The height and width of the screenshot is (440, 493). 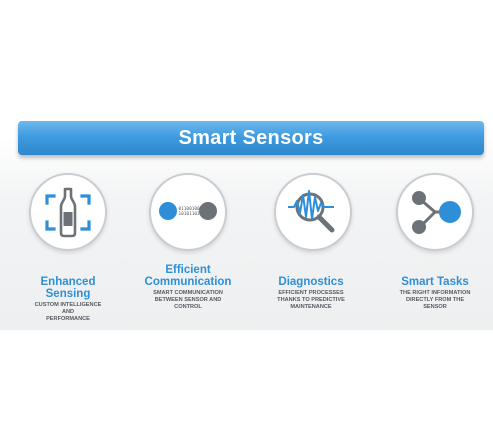 I want to click on feature-title-line: Diagnostics, so click(x=311, y=282).